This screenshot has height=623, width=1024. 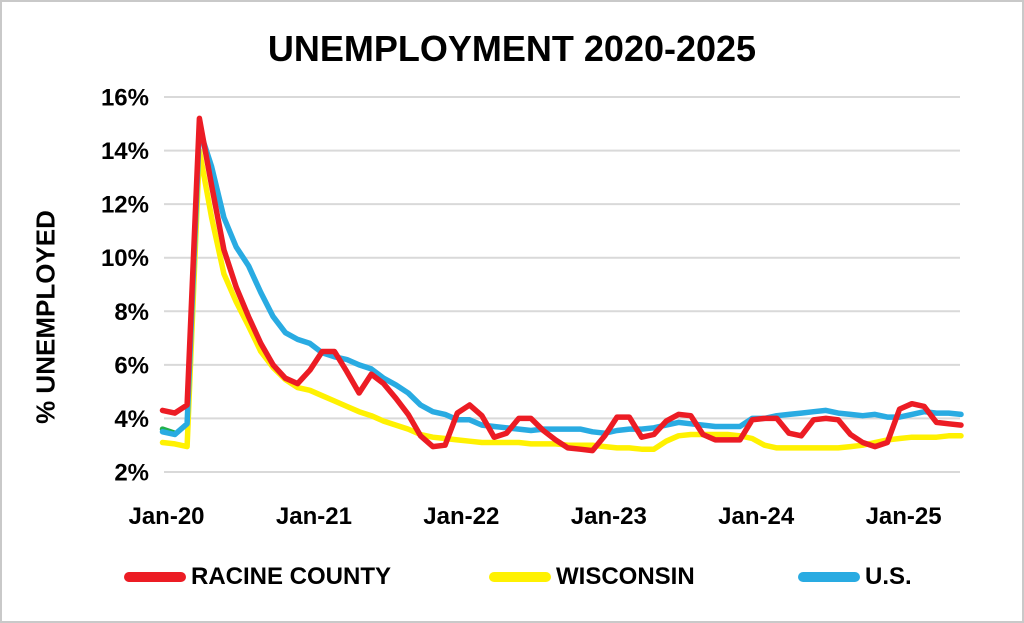 I want to click on y-tick-label: 12%, so click(x=125, y=205).